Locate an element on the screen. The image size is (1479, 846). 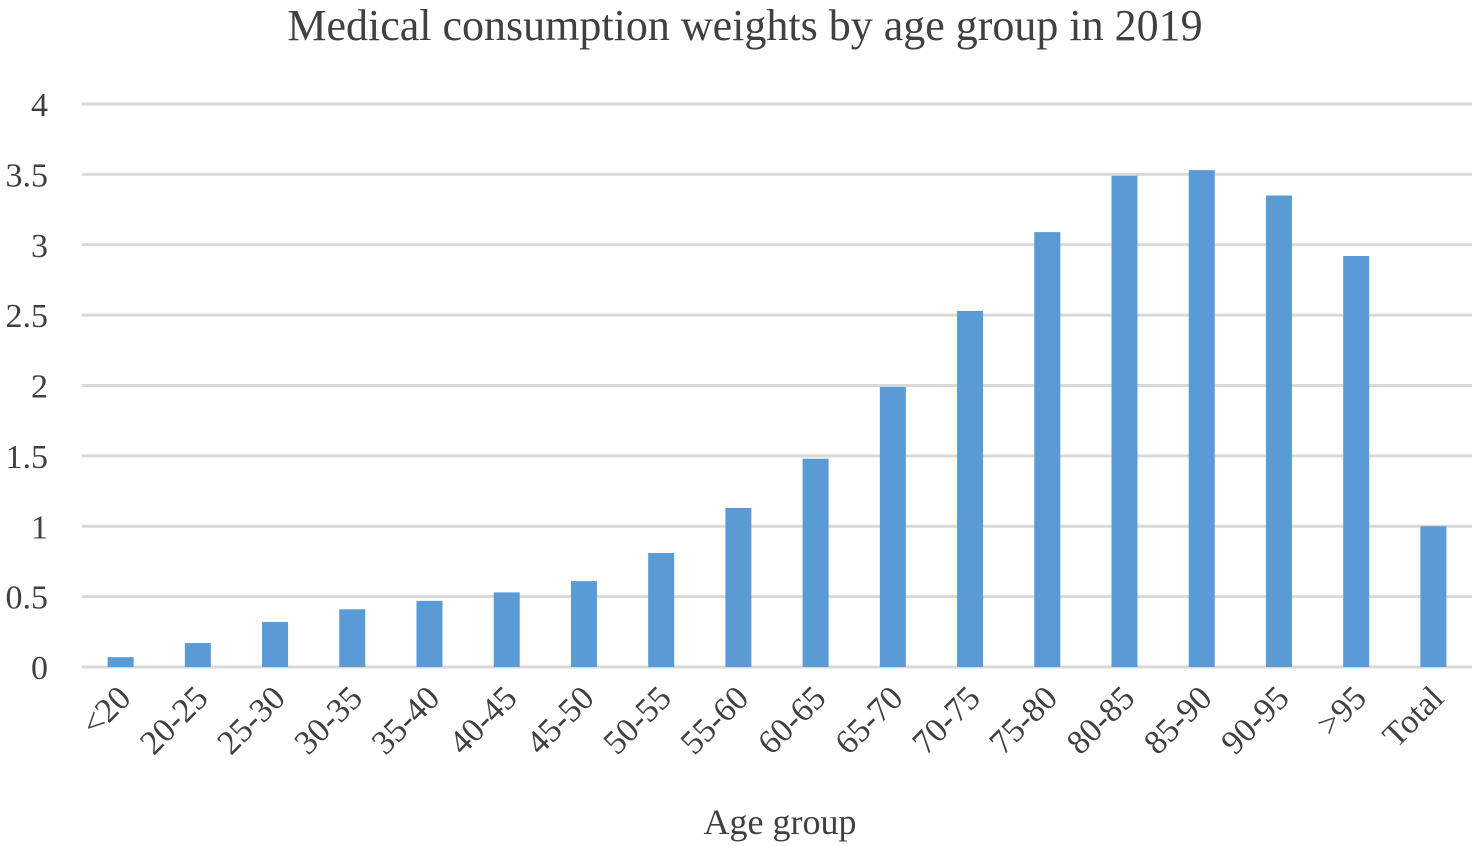
x-tick-label: 85-90 is located at coordinates (1178, 720).